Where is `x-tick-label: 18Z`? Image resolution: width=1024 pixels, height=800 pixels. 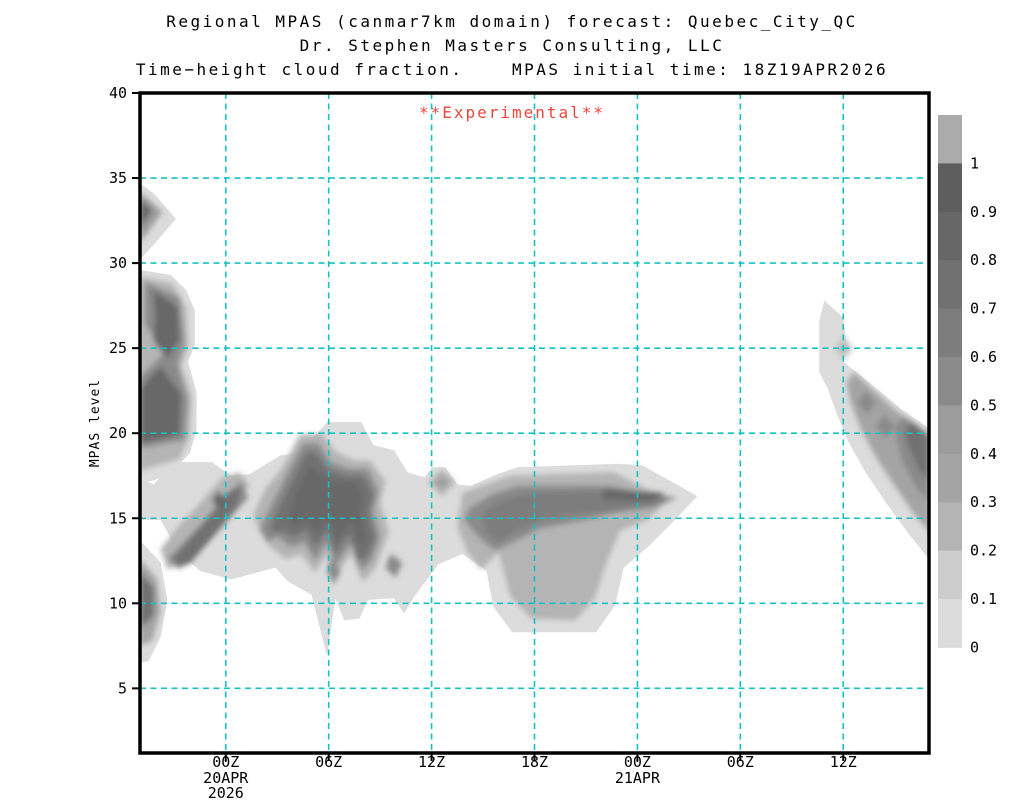 x-tick-label: 18Z is located at coordinates (534, 762).